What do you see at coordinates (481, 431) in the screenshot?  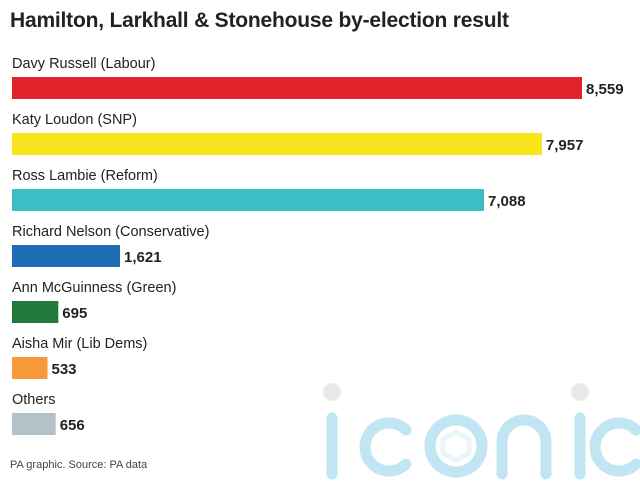 I see `iconic-watermark-logo` at bounding box center [481, 431].